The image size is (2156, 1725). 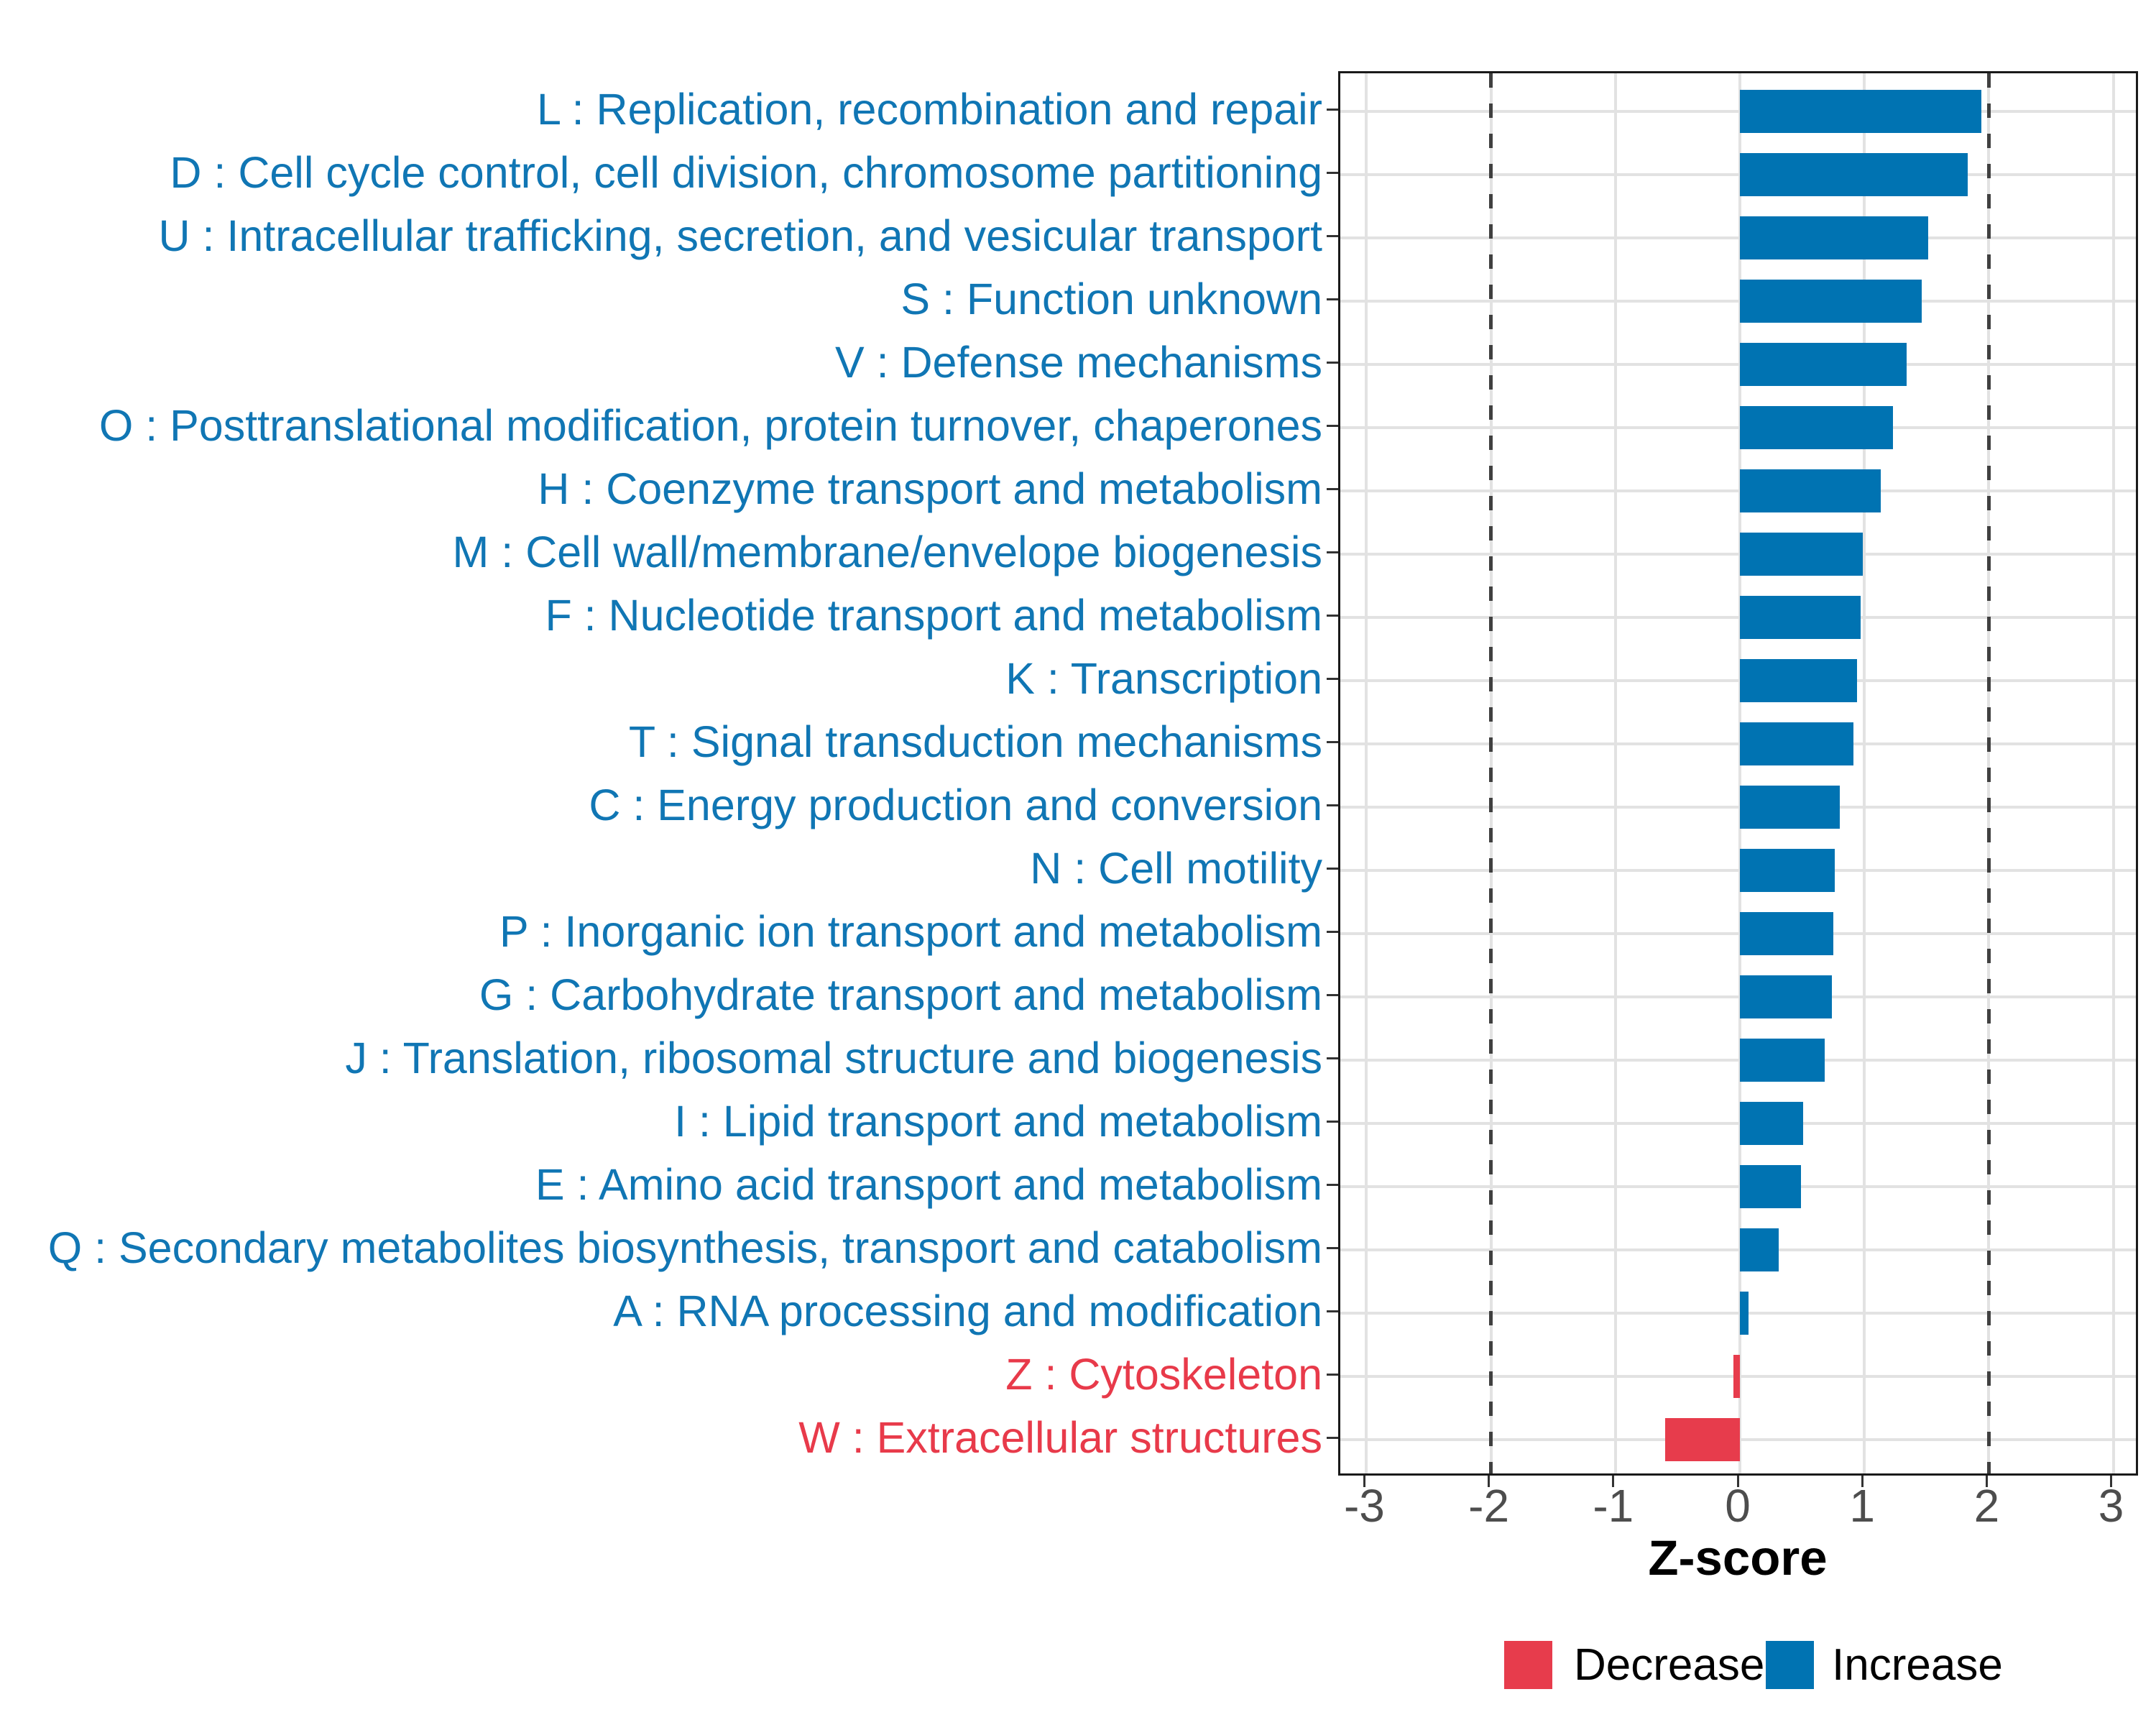 What do you see at coordinates (1163, 1374) in the screenshot?
I see `category-label-Z: Z : Cytoskeleton` at bounding box center [1163, 1374].